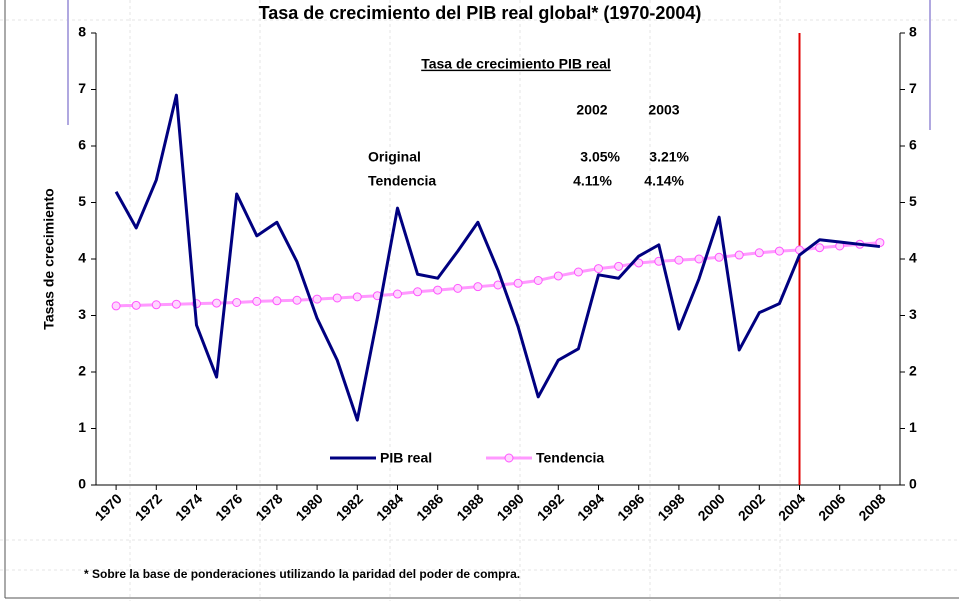 The image size is (959, 601). Describe the element at coordinates (592, 181) in the screenshot. I see `inset-value: 4.11%` at that location.